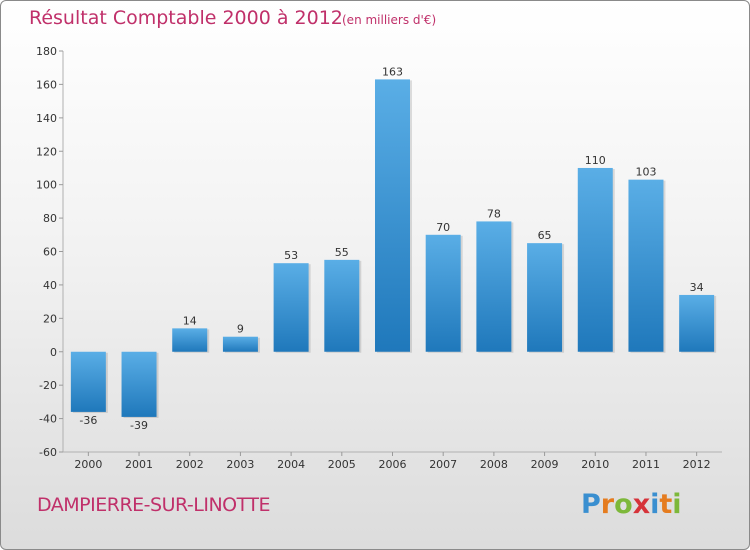 This screenshot has height=550, width=750. I want to click on x-tick-label: 2004, so click(291, 464).